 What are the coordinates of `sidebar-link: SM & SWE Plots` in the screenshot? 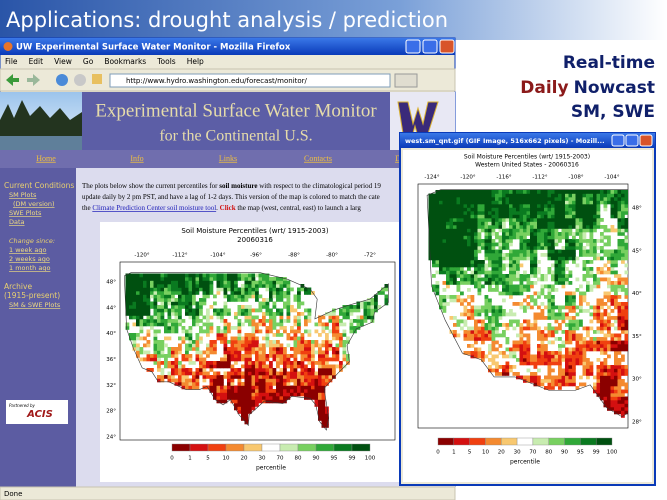 It's located at (35, 305).